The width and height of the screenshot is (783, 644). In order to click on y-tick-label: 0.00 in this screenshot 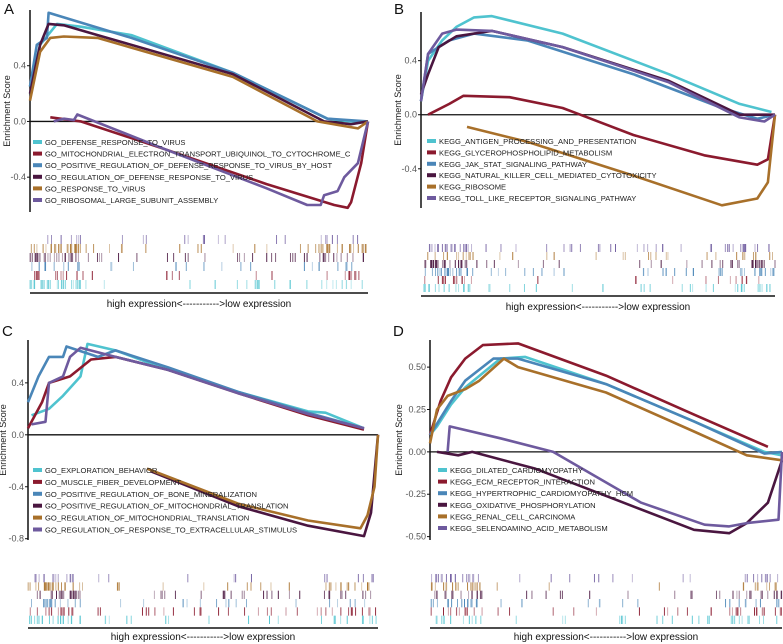, I will do `click(417, 452)`.